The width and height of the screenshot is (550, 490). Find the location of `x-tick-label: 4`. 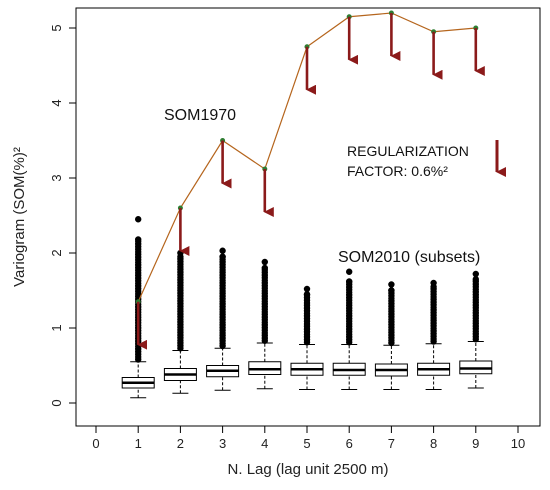

x-tick-label: 4 is located at coordinates (264, 443).